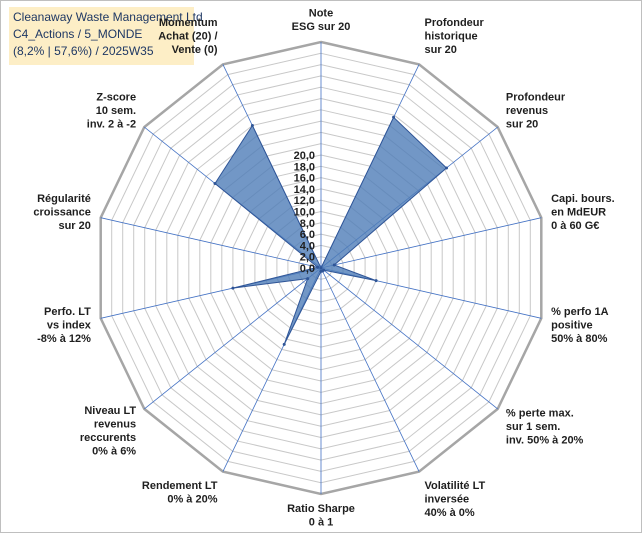  What do you see at coordinates (536, 110) in the screenshot?
I see `axis-label: Profondeur revenus sur 20` at bounding box center [536, 110].